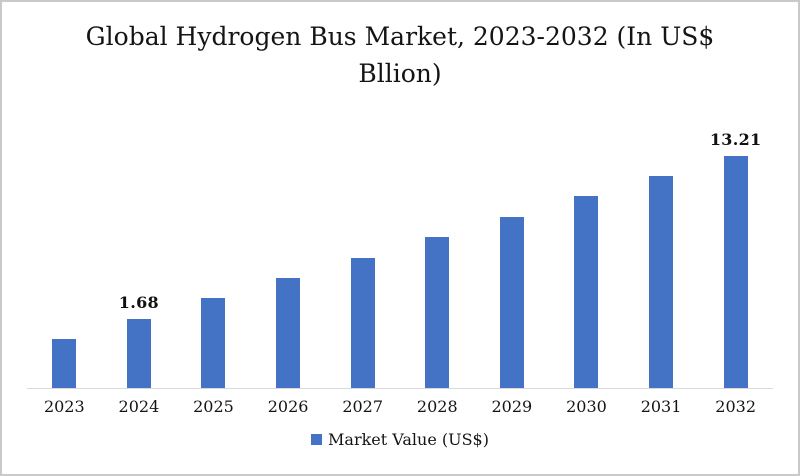 Image resolution: width=800 pixels, height=476 pixels. Describe the element at coordinates (138, 302) in the screenshot. I see `bar-data-label-2024: 1.68` at that location.